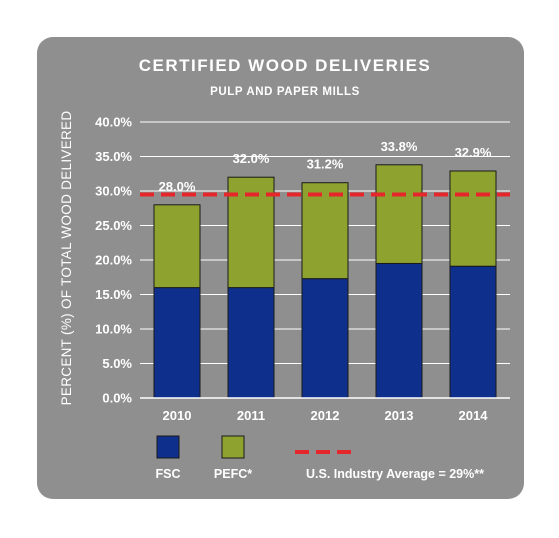  Describe the element at coordinates (325, 231) in the screenshot. I see `bar-pefc-2012` at that location.